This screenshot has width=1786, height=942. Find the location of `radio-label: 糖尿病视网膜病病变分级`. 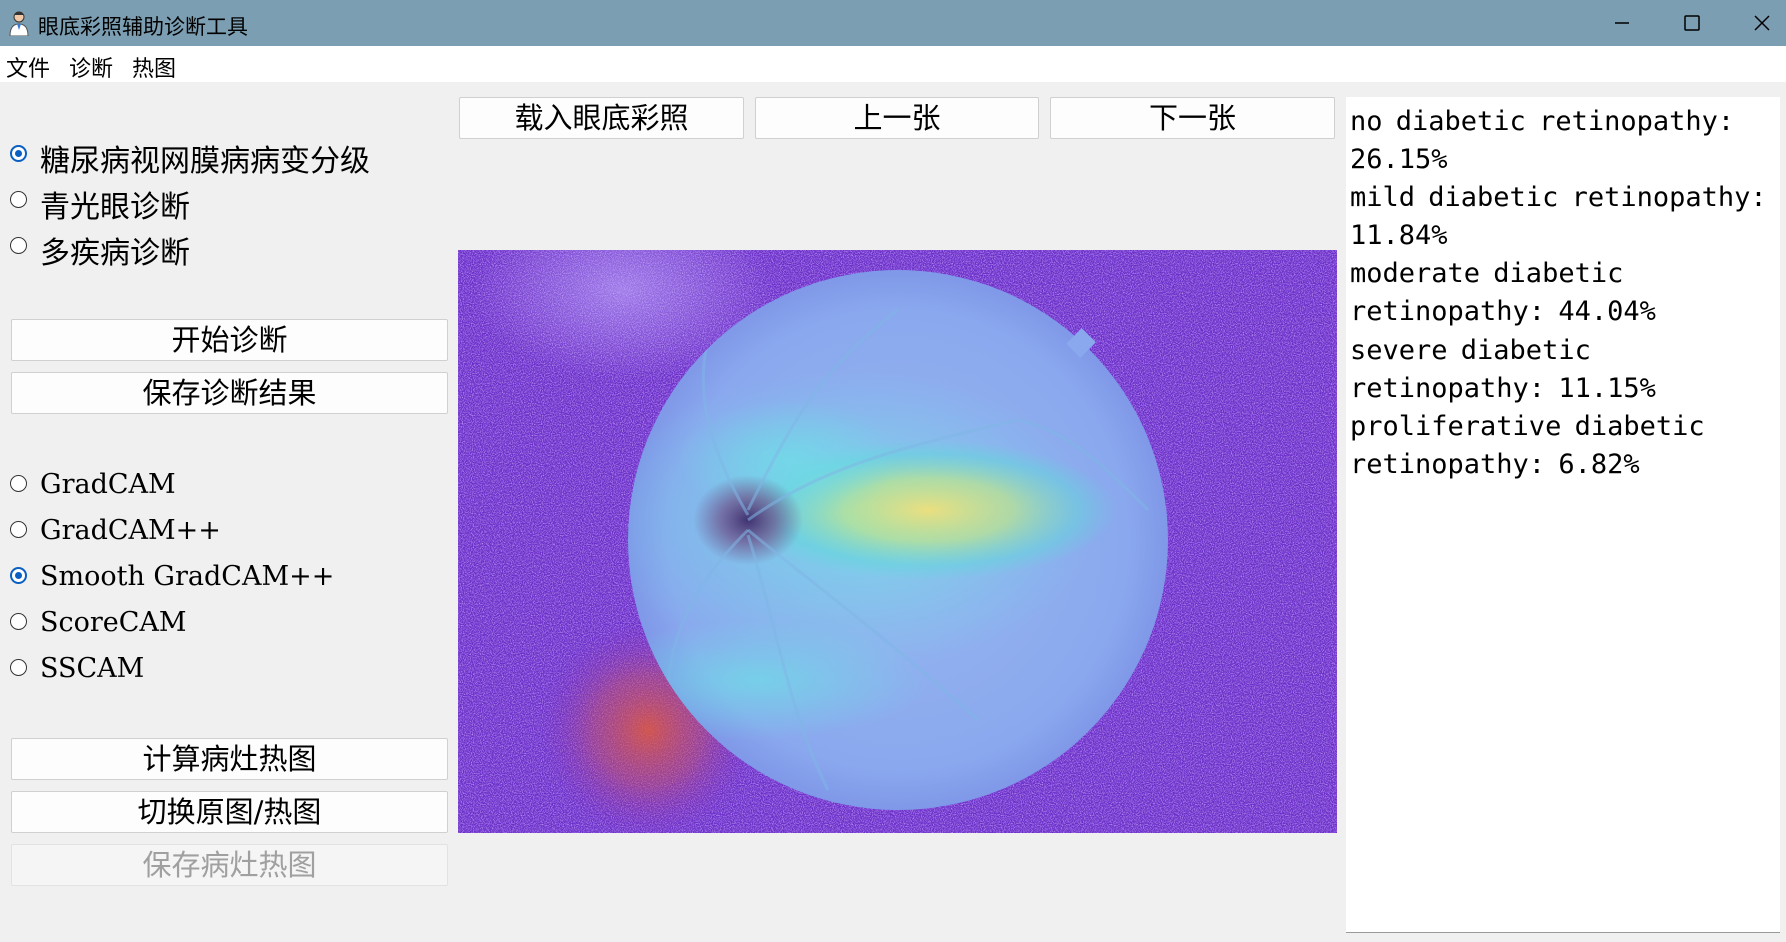

radio-label: 糖尿病视网膜病病变分级 is located at coordinates (205, 161).